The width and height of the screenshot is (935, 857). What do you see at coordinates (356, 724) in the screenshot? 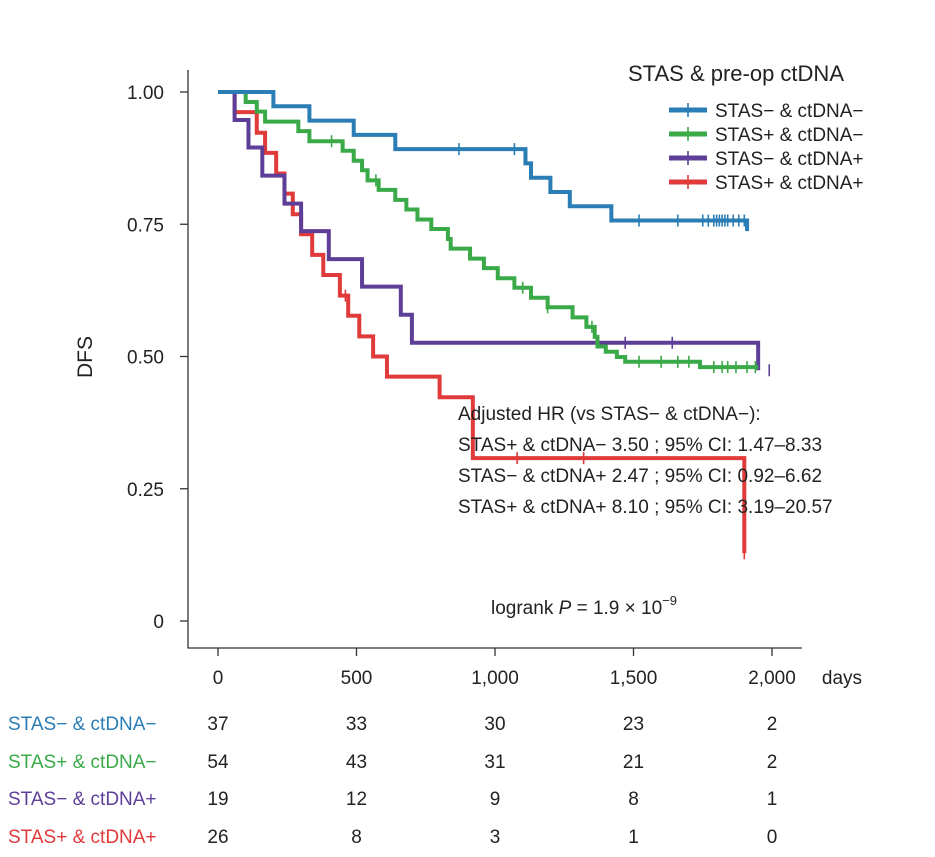
I see `risk-count: 33` at bounding box center [356, 724].